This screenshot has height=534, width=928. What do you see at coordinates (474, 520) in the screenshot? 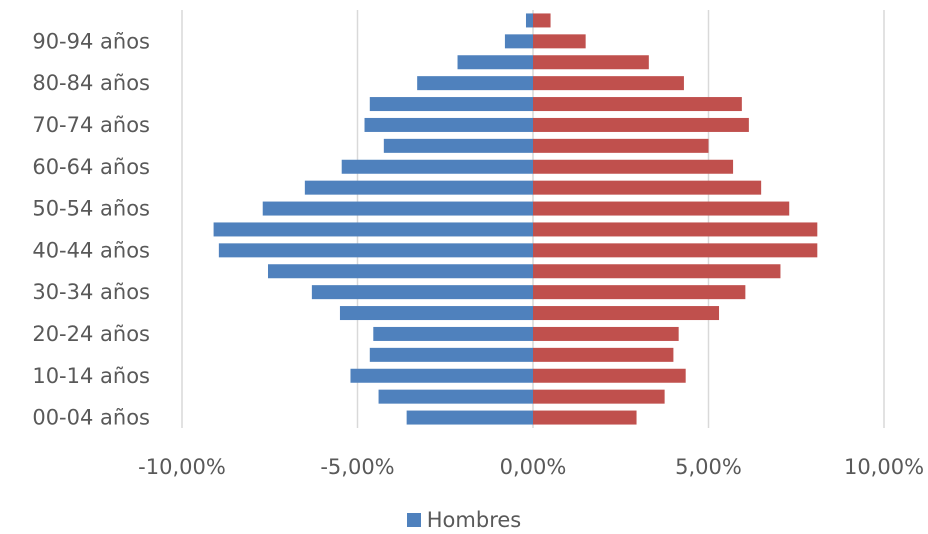
I see `legend-label-hombres: Hombres` at bounding box center [474, 520].